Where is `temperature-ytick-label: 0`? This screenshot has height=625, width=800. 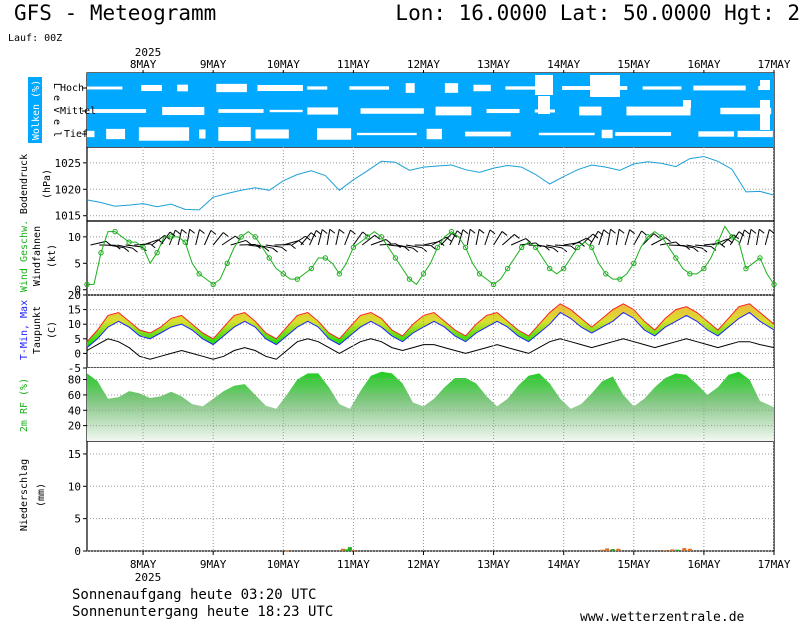 temperature-ytick-label: 0 is located at coordinates (77, 353).